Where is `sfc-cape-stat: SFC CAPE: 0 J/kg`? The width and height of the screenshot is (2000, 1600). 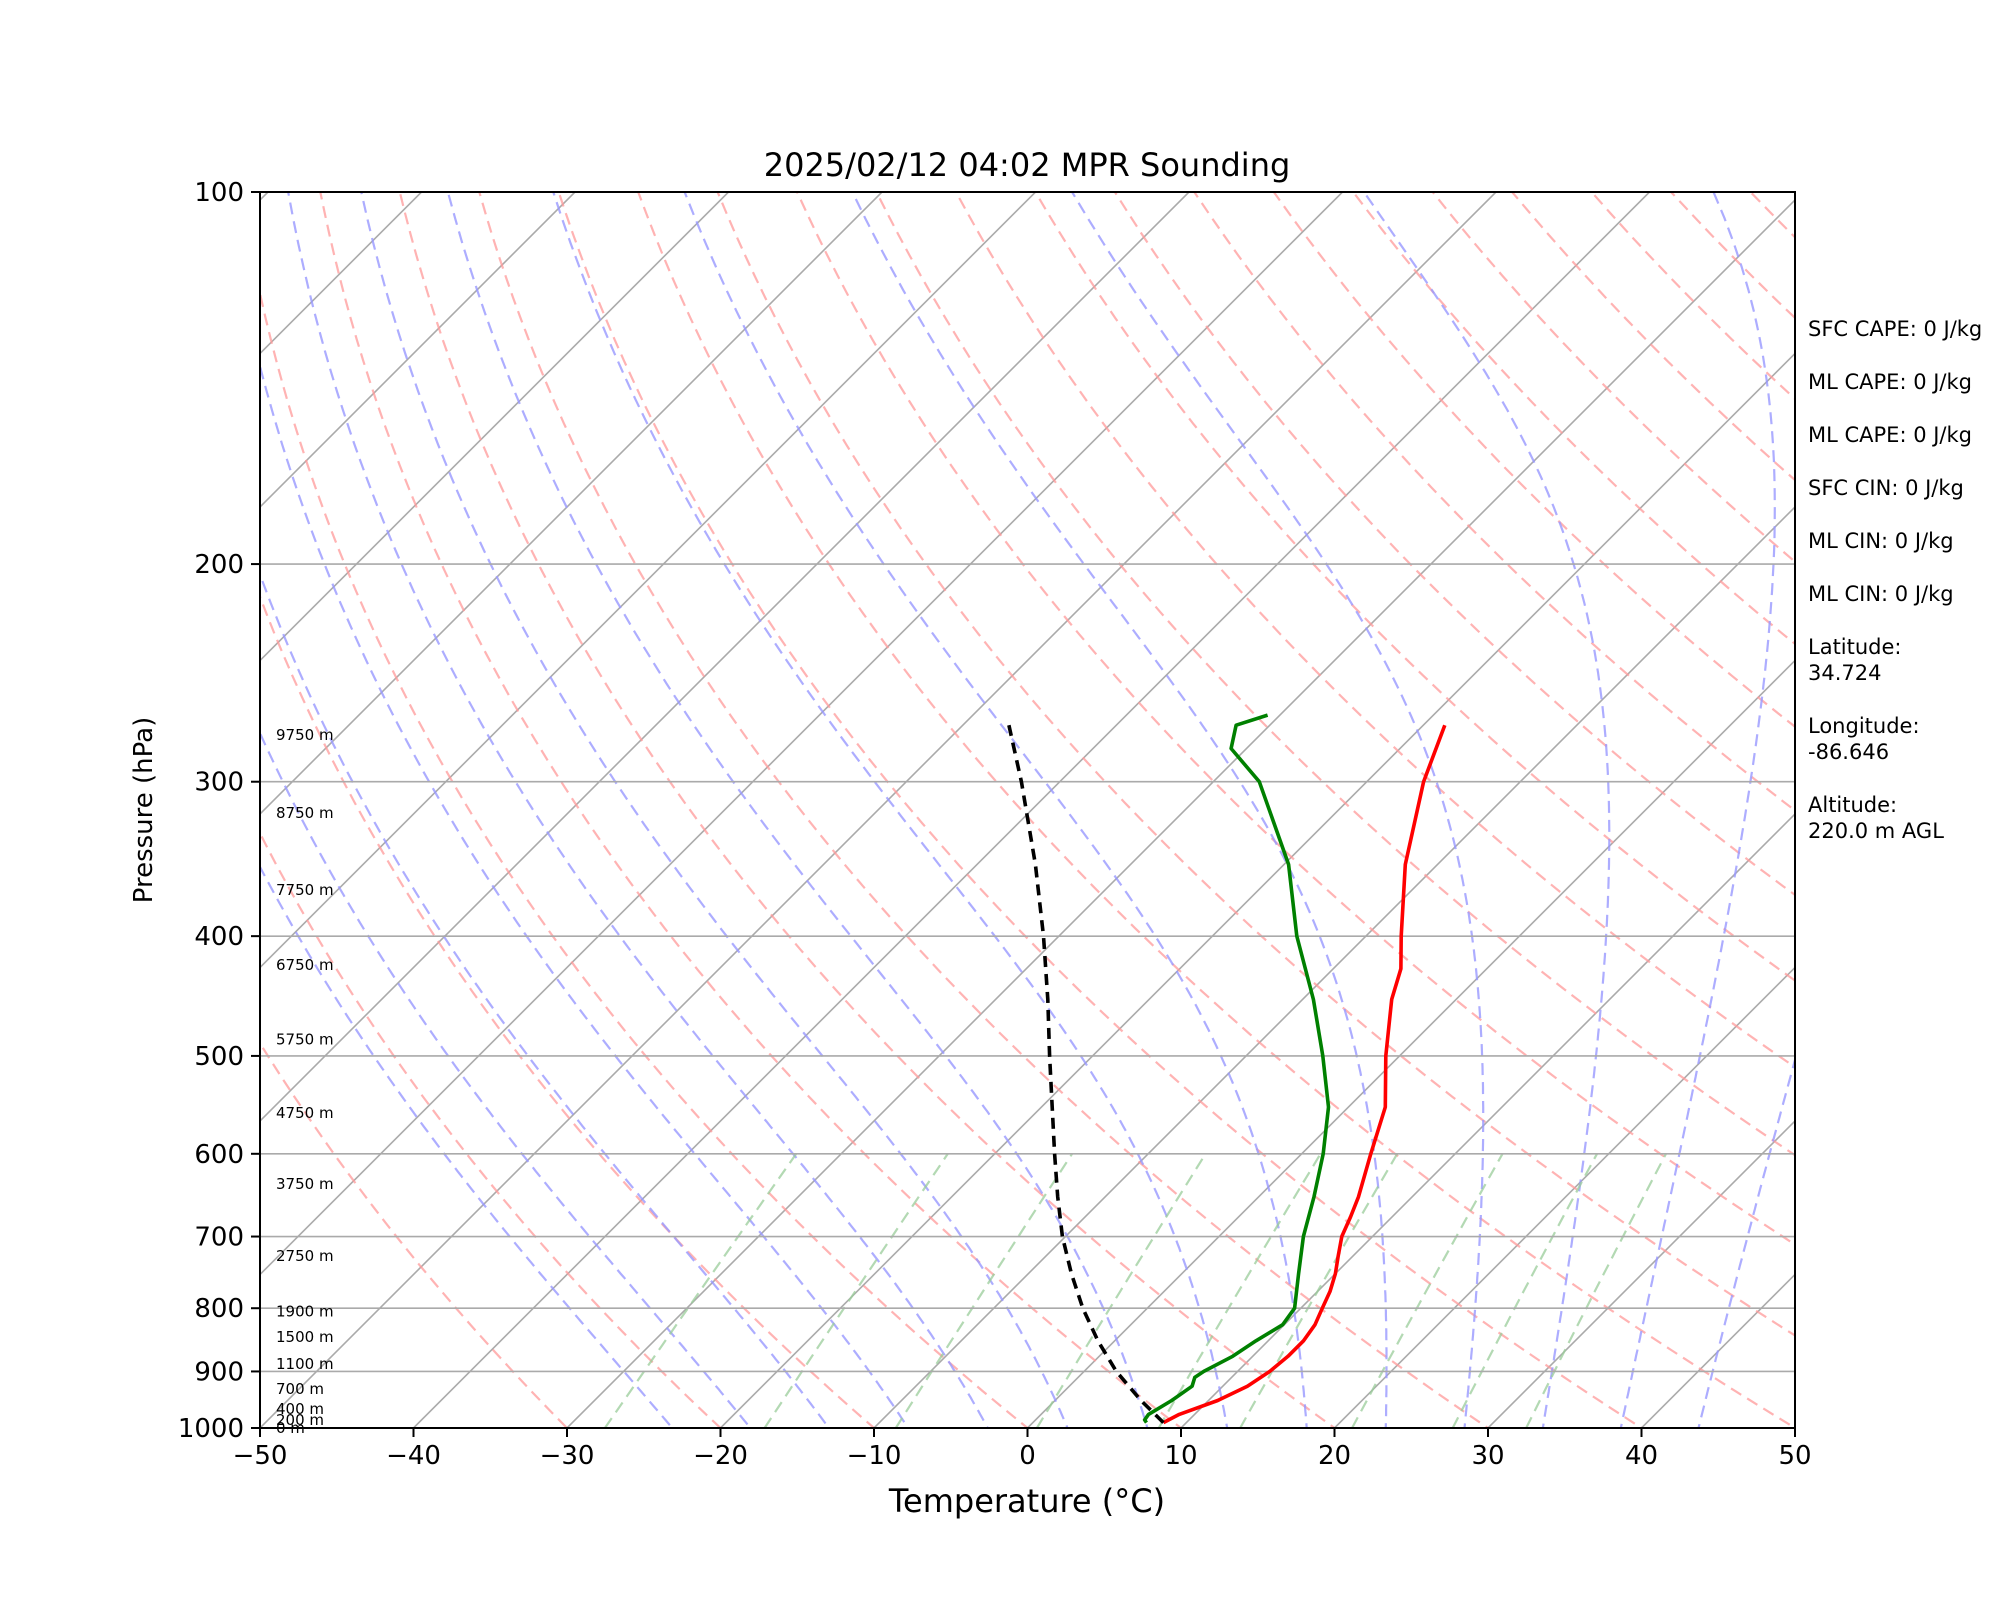
sfc-cape-stat: SFC CAPE: 0 J/kg is located at coordinates (1895, 329).